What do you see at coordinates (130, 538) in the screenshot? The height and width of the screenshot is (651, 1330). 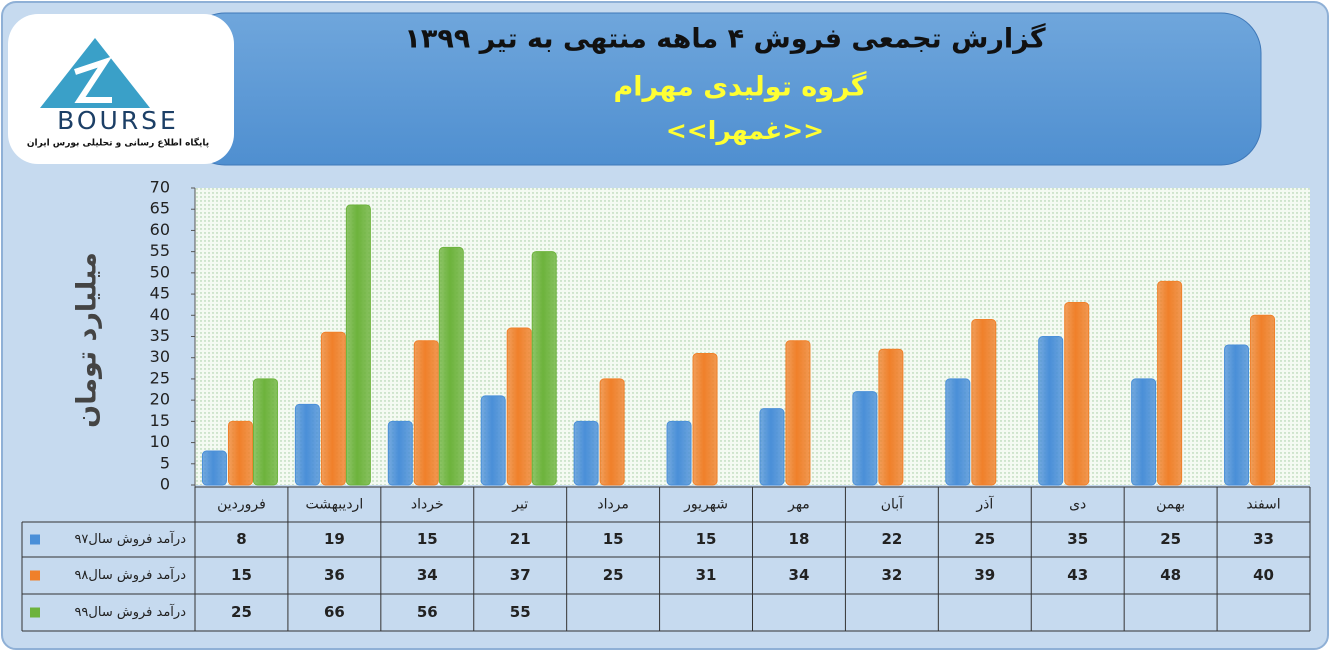 I see `legend-label: درآمد فروش سال۹۷` at bounding box center [130, 538].